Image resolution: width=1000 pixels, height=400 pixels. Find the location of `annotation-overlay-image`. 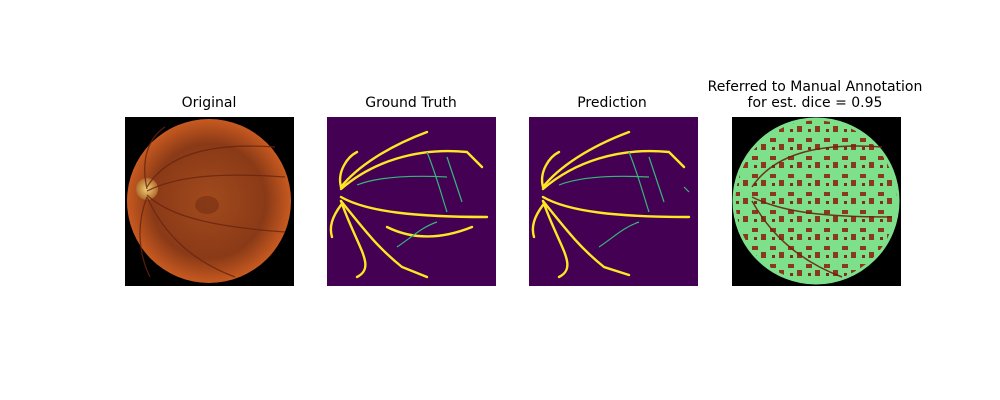

annotation-overlay-image is located at coordinates (816, 201).